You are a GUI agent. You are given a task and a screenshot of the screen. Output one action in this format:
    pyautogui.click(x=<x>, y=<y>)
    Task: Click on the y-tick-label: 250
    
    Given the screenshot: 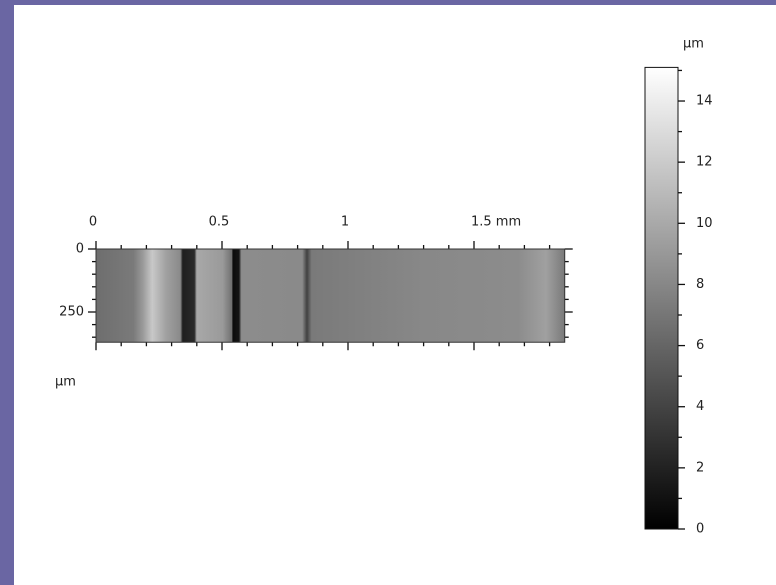 What is the action you would take?
    pyautogui.click(x=71, y=312)
    